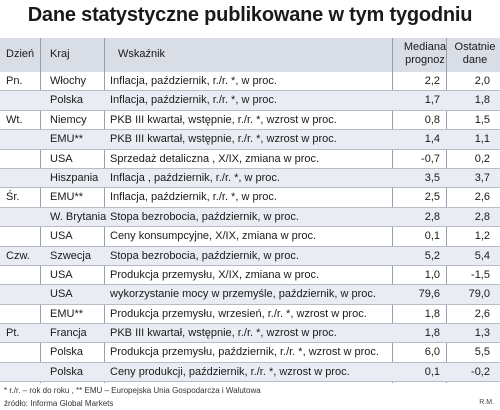  I want to click on header-day: Dzień, so click(20, 54).